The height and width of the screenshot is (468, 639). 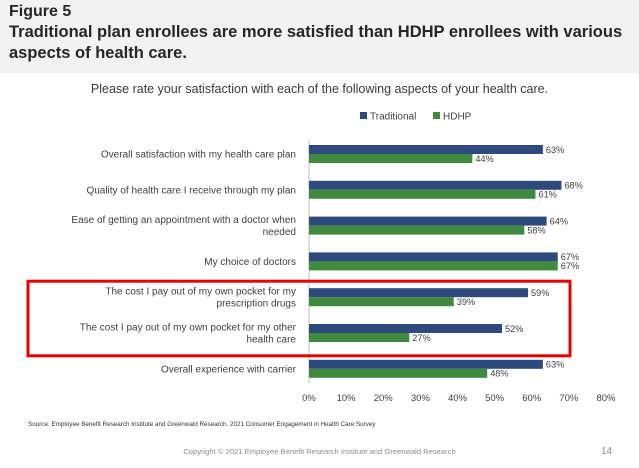 What do you see at coordinates (384, 398) in the screenshot?
I see `x-tick-label: 20%` at bounding box center [384, 398].